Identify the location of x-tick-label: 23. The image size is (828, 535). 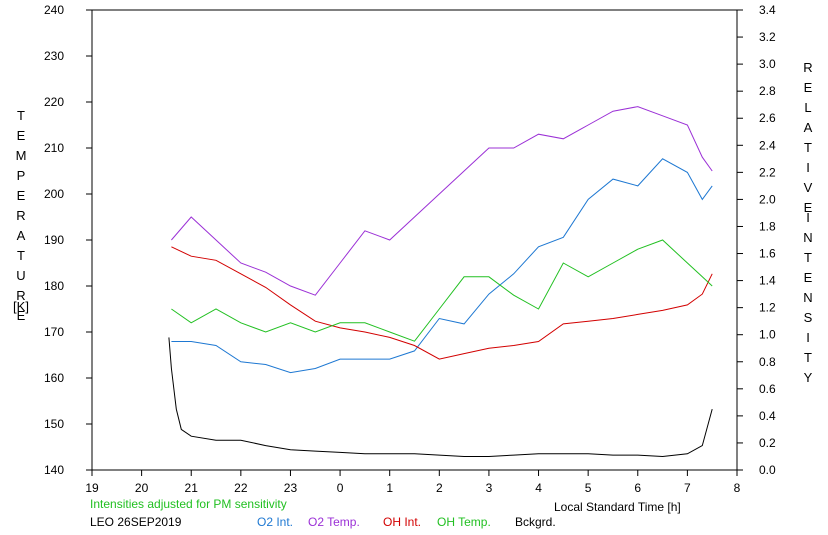
(291, 488).